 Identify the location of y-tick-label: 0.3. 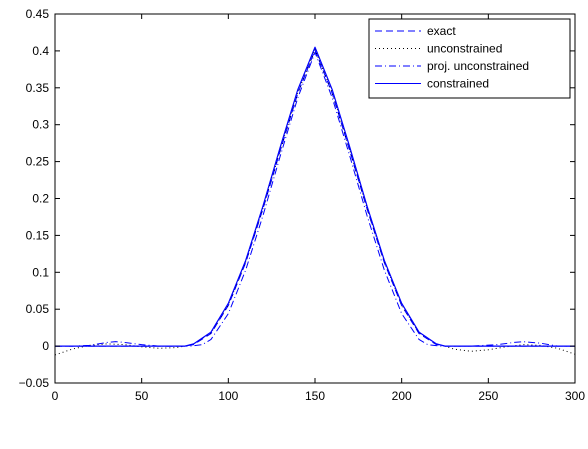
(40, 125).